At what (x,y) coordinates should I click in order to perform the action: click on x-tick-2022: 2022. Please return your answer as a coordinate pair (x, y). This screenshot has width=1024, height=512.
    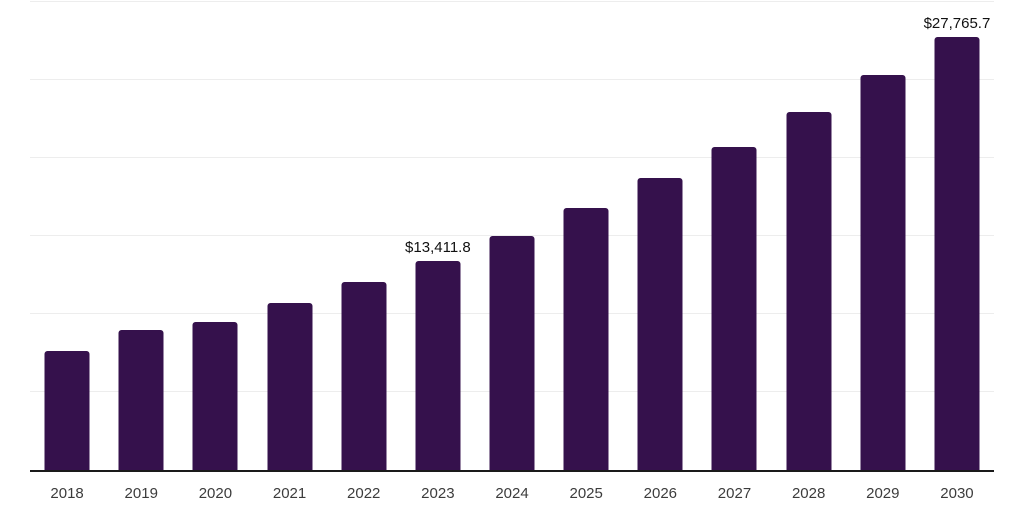
    Looking at the image, I should click on (364, 493).